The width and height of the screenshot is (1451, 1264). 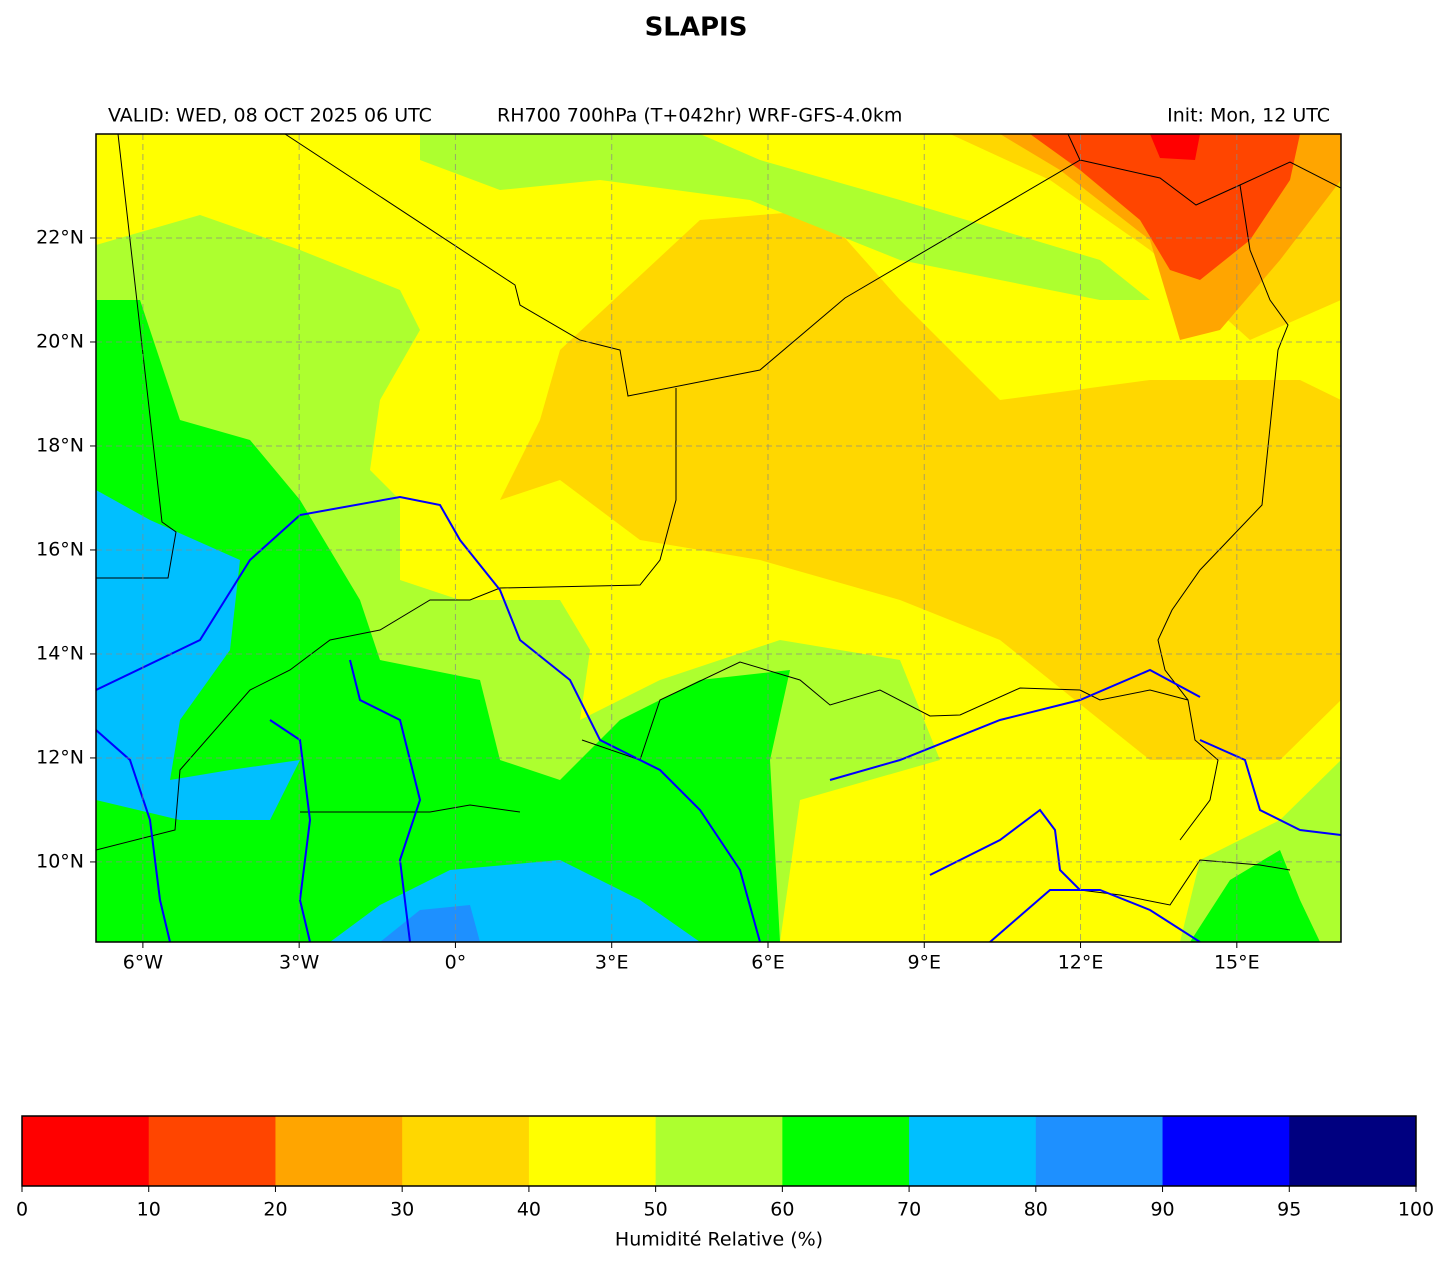 I want to click on x-tick-label: 0°, so click(x=456, y=963).